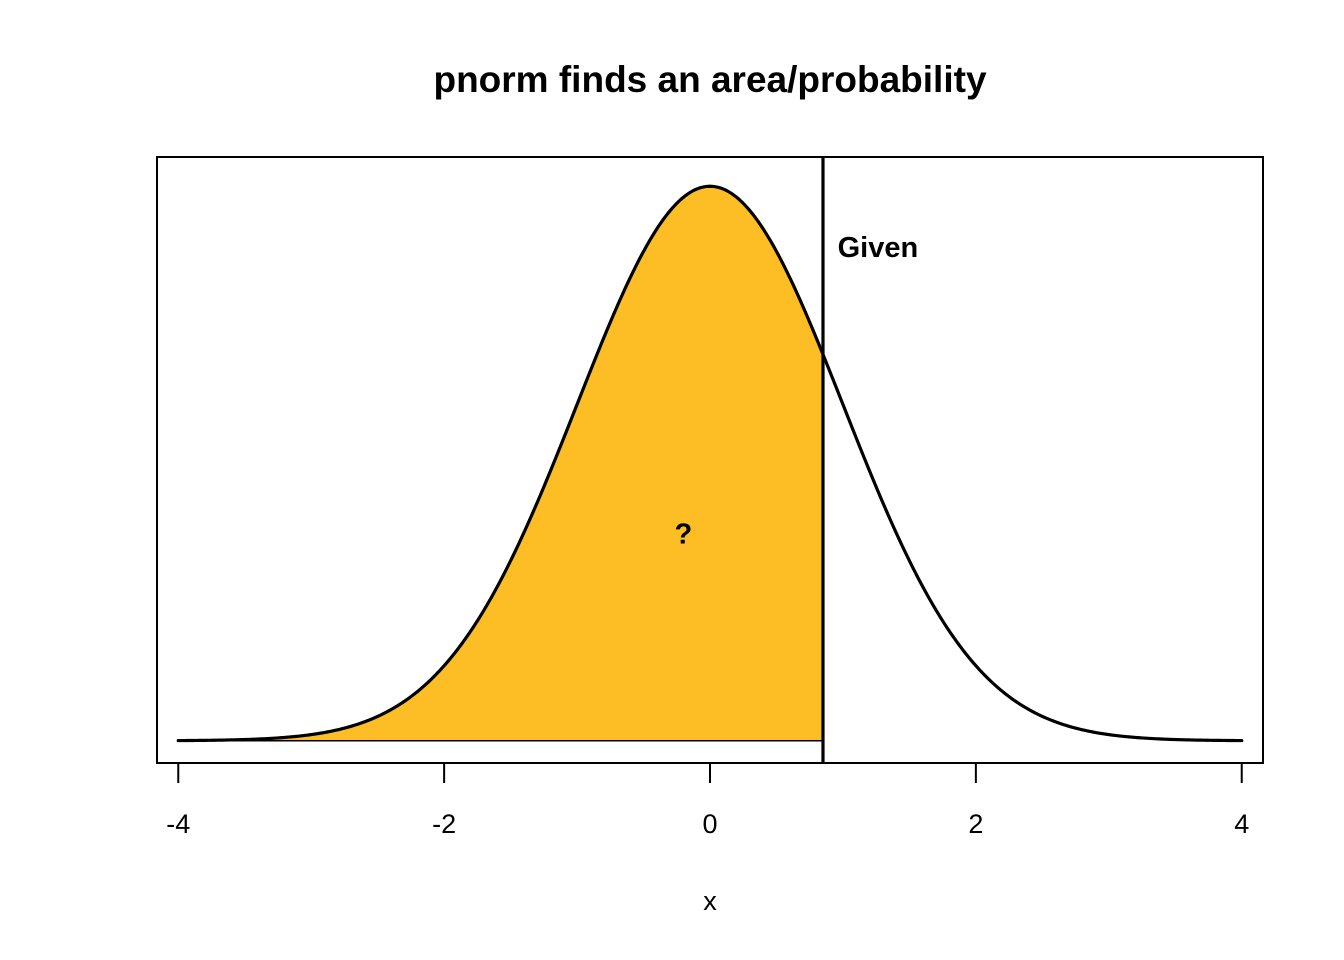  Describe the element at coordinates (707, 800) in the screenshot. I see `x-axis: -4 -2 0 2 4` at that location.